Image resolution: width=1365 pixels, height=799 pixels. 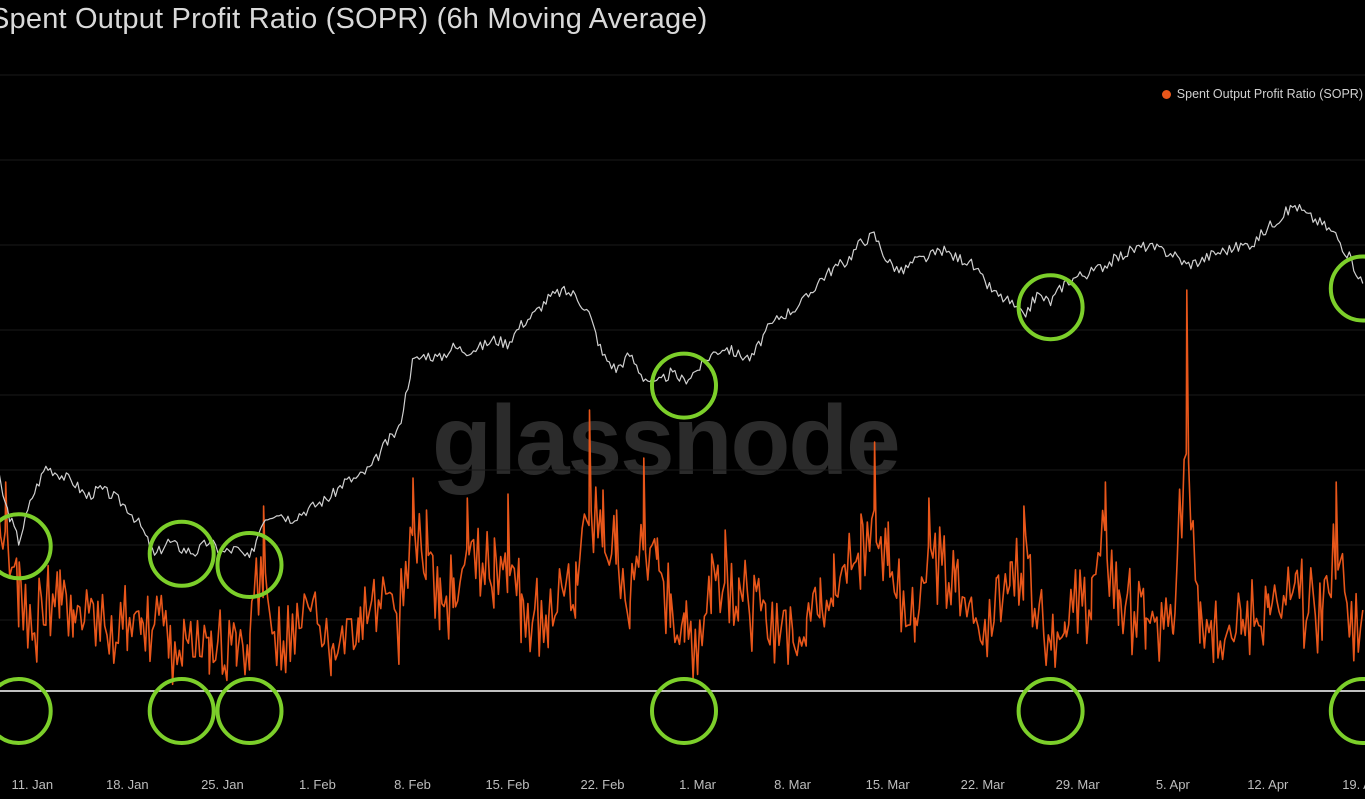 What do you see at coordinates (127, 784) in the screenshot?
I see `x-tick-label: 18. Jan` at bounding box center [127, 784].